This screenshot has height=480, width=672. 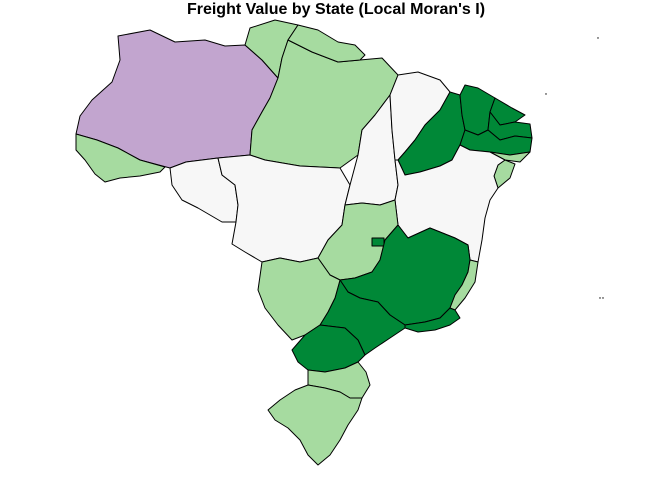 What do you see at coordinates (299, 299) in the screenshot?
I see `state-mato-grosso-do-sul` at bounding box center [299, 299].